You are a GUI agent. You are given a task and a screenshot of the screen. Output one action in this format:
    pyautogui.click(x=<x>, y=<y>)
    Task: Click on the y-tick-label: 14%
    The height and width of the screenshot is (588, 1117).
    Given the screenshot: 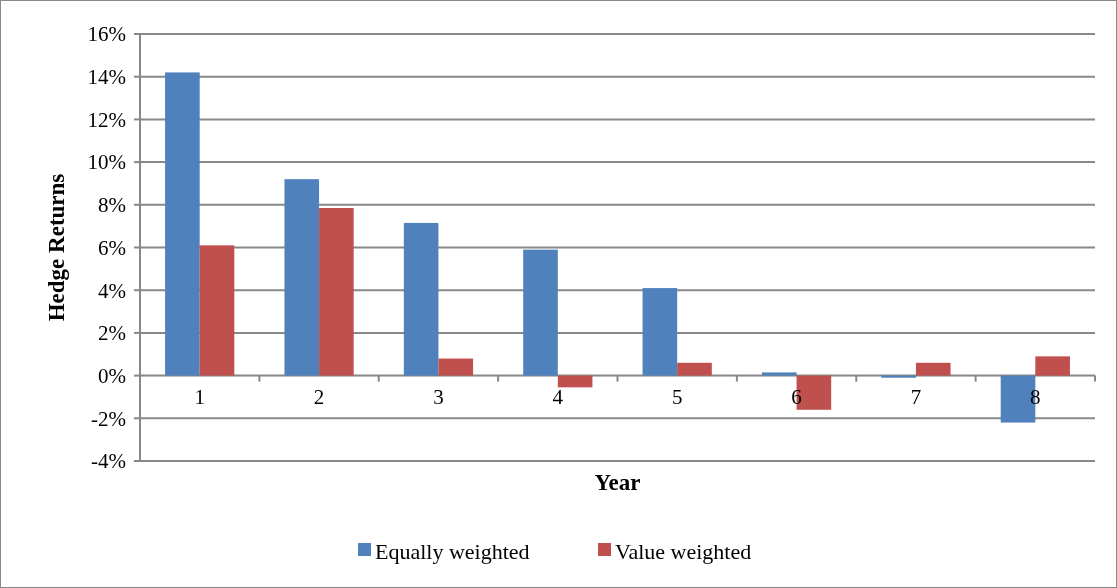 What is the action you would take?
    pyautogui.click(x=106, y=77)
    